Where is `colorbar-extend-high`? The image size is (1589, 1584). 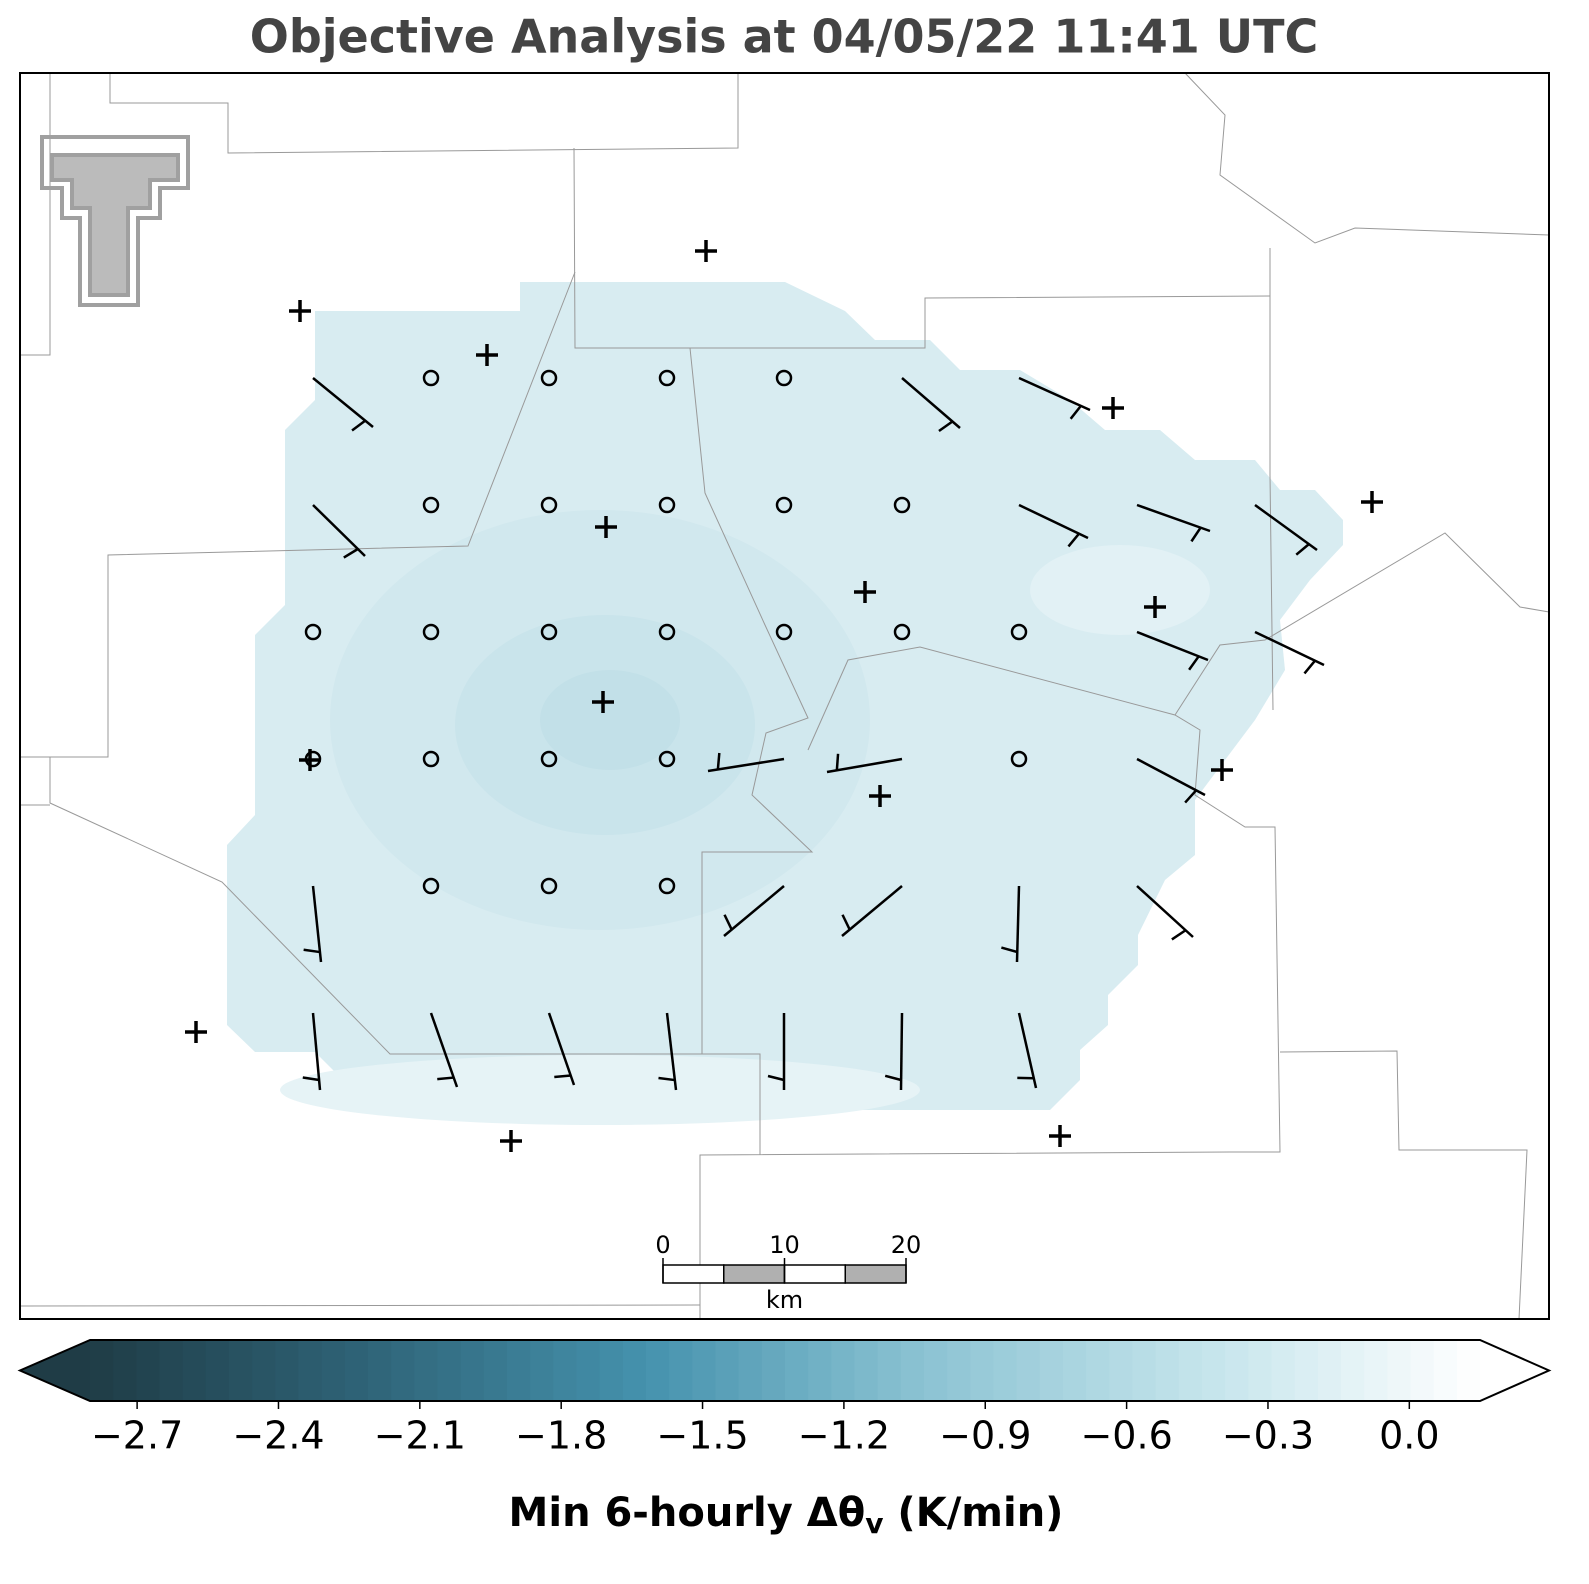 colorbar-extend-high is located at coordinates (1514, 1370).